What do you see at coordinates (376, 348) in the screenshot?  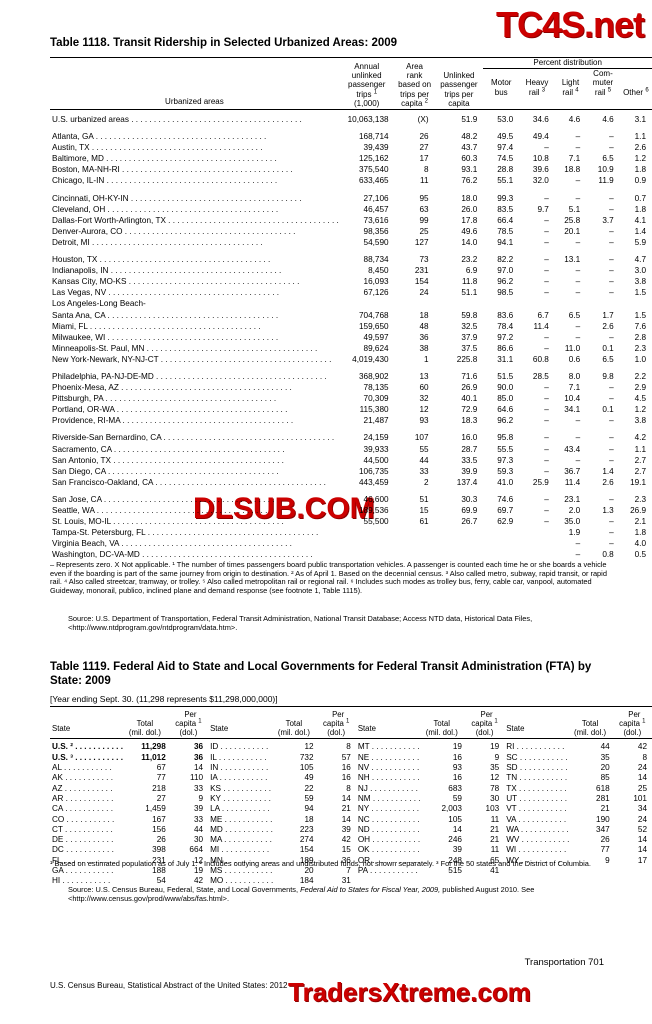 I see `cell-annual-trips: 89,624` at bounding box center [376, 348].